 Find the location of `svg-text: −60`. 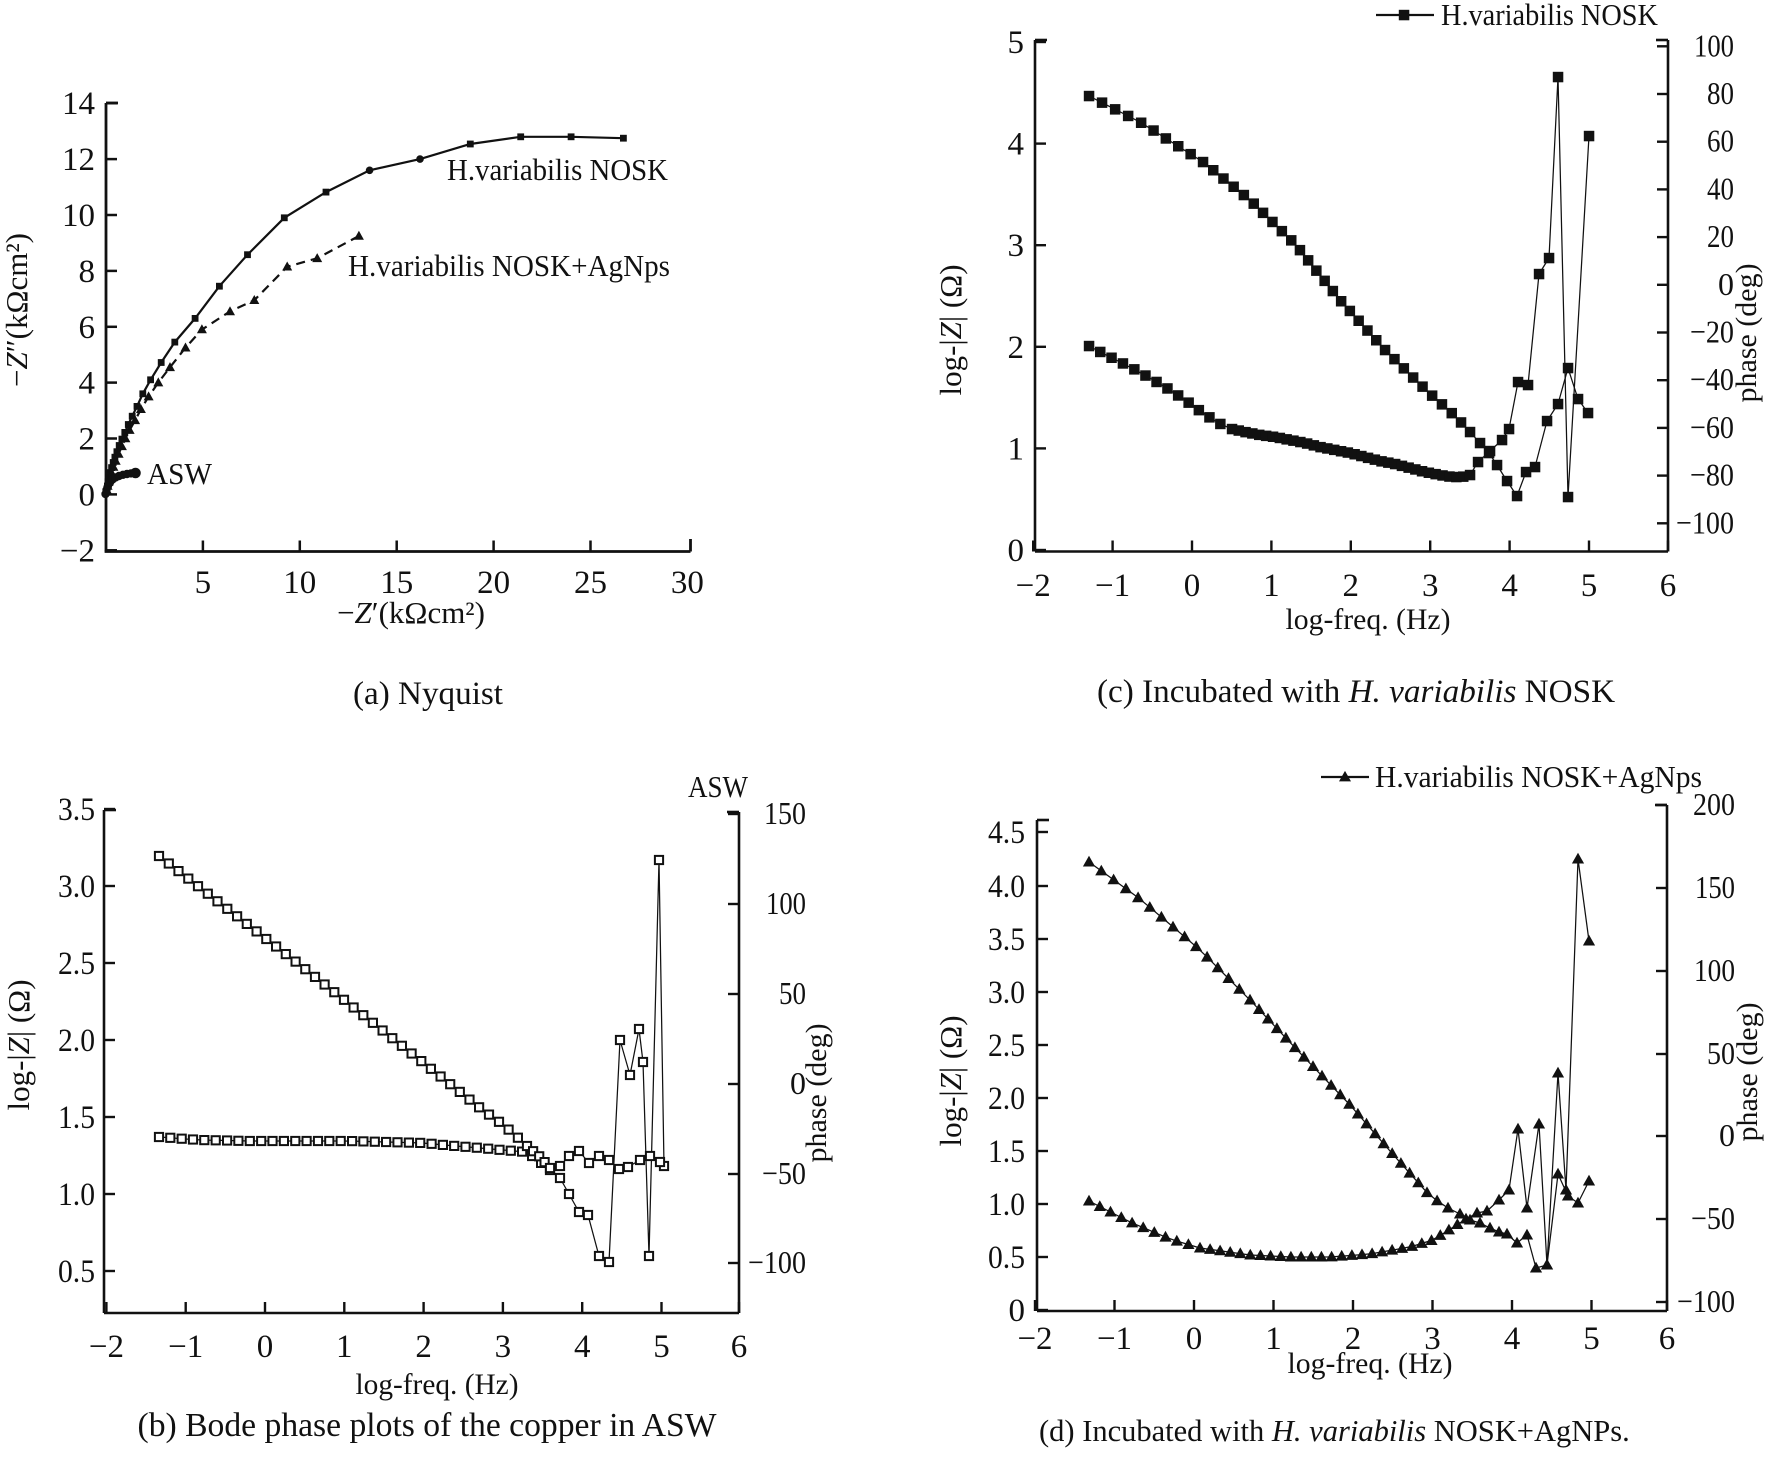

svg-text: −60 is located at coordinates (1712, 427).